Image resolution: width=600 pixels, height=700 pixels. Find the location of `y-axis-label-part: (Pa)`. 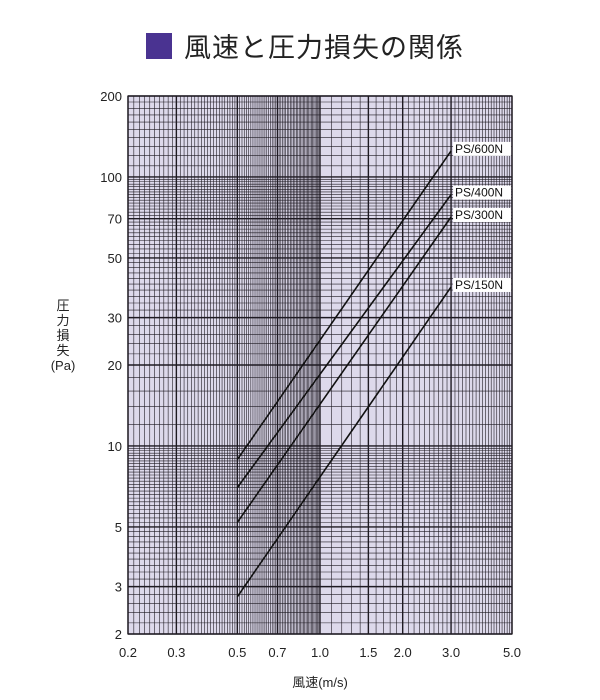

y-axis-label-part: (Pa) is located at coordinates (63, 365).